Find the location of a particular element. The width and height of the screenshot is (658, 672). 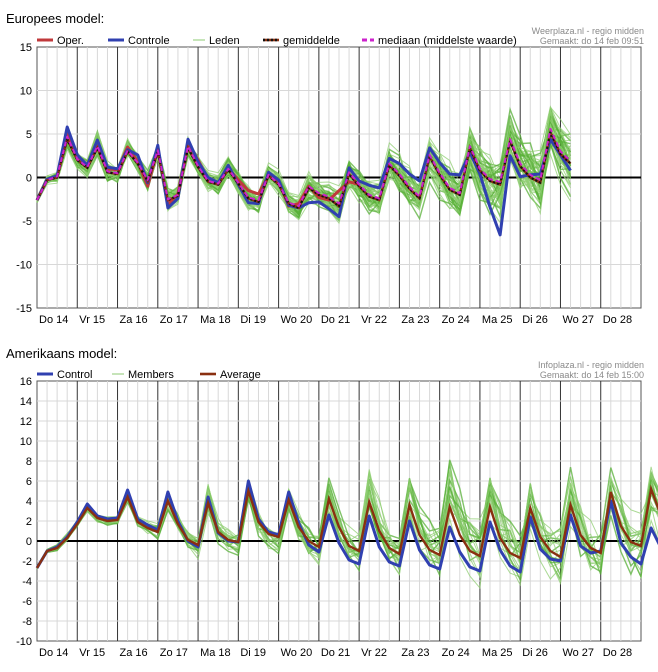

legend-label-mean: Average is located at coordinates (240, 375).